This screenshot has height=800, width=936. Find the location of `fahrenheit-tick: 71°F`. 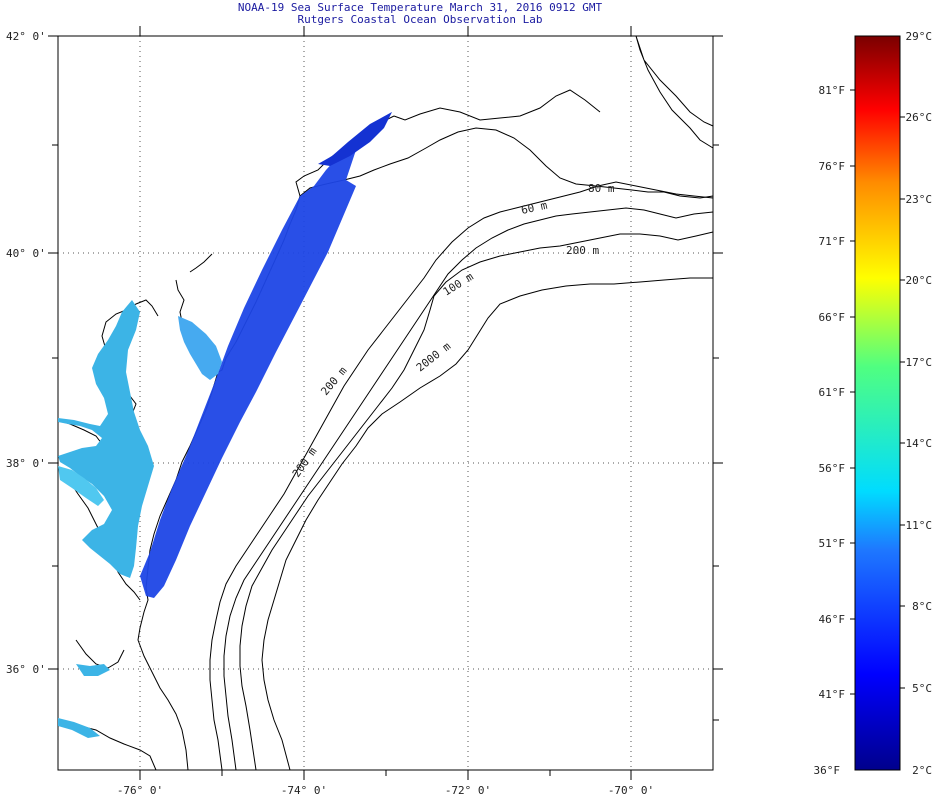

fahrenheit-tick: 71°F is located at coordinates (832, 241).